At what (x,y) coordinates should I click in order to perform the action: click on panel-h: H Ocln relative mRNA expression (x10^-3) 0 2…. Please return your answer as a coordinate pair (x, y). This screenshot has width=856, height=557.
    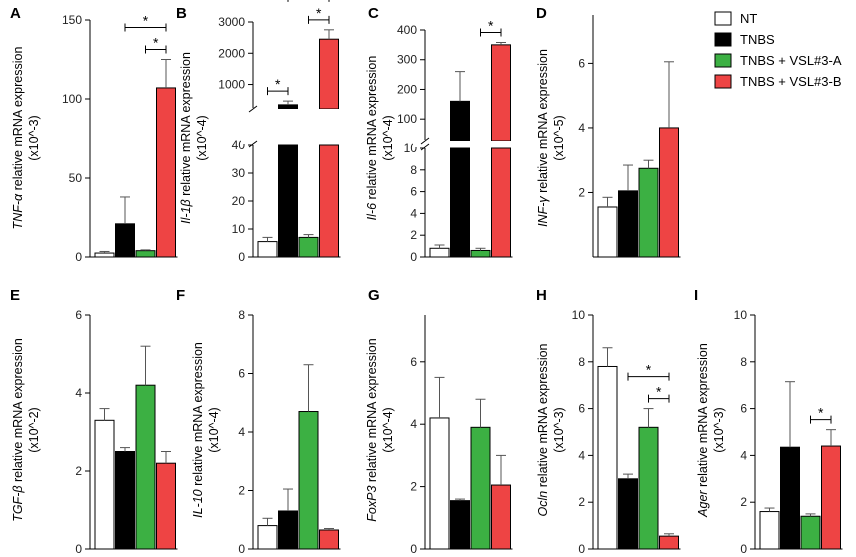
    Looking at the image, I should click on (608, 421).